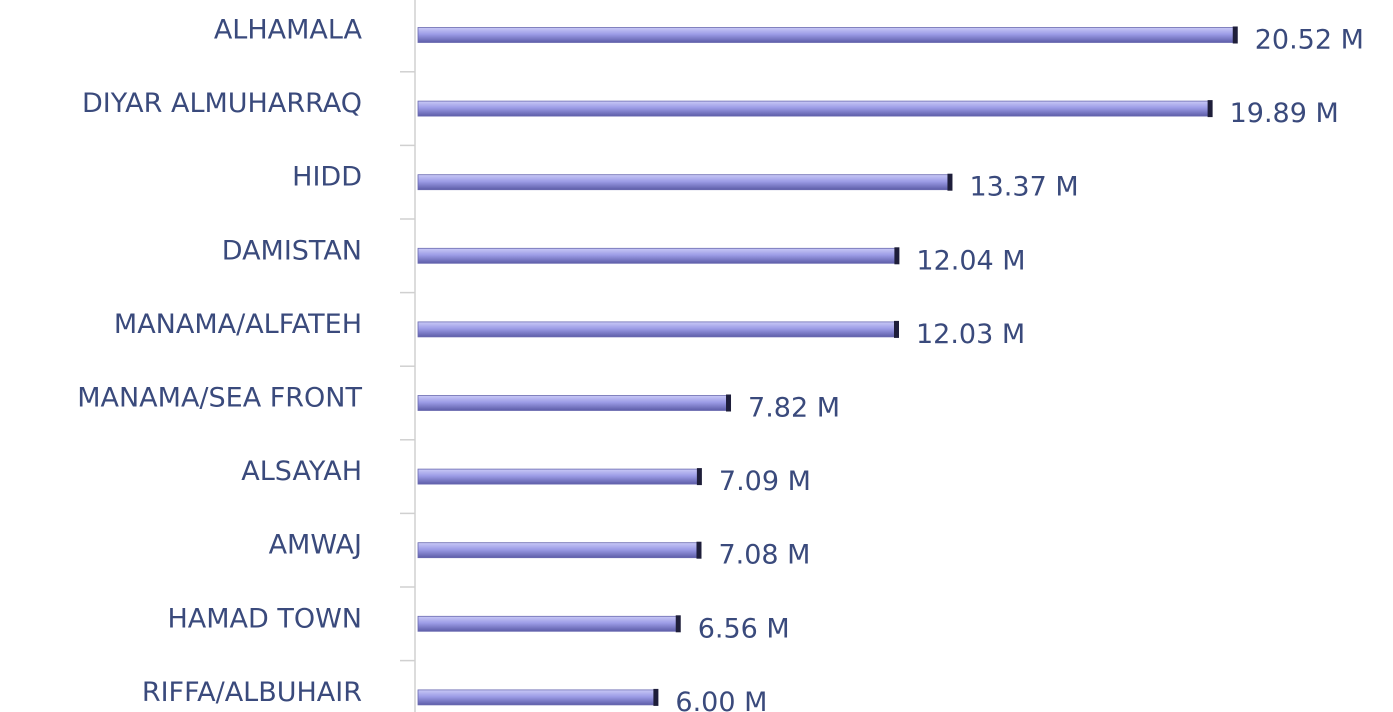 Image resolution: width=1393 pixels, height=712 pixels. What do you see at coordinates (970, 334) in the screenshot?
I see `data-label: 12.03 M` at bounding box center [970, 334].